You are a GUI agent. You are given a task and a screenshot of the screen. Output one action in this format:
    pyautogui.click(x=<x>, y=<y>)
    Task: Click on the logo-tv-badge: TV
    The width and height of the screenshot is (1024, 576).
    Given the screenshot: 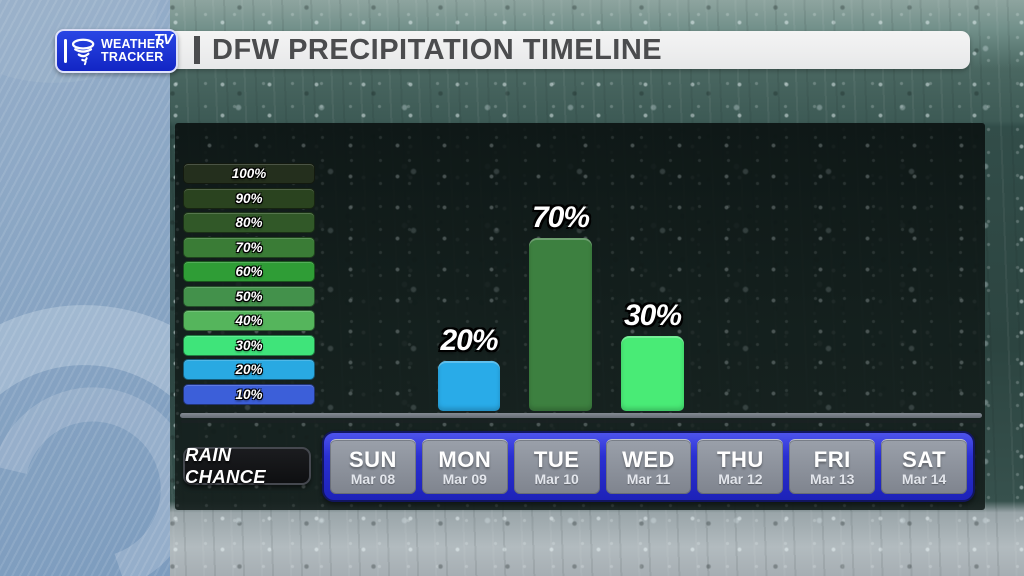 What is the action you would take?
    pyautogui.click(x=163, y=39)
    